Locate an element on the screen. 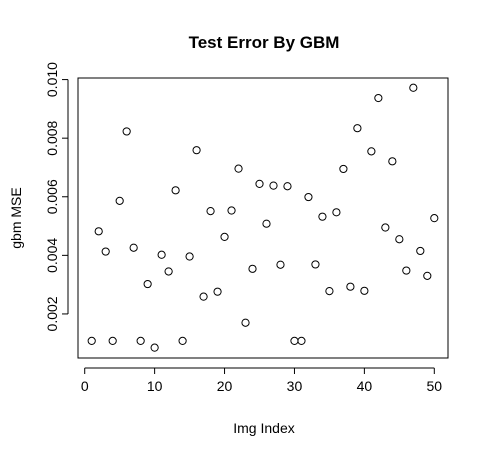 This screenshot has height=457, width=489. x-axis: 0 10 20 30 40 50 is located at coordinates (262, 380).